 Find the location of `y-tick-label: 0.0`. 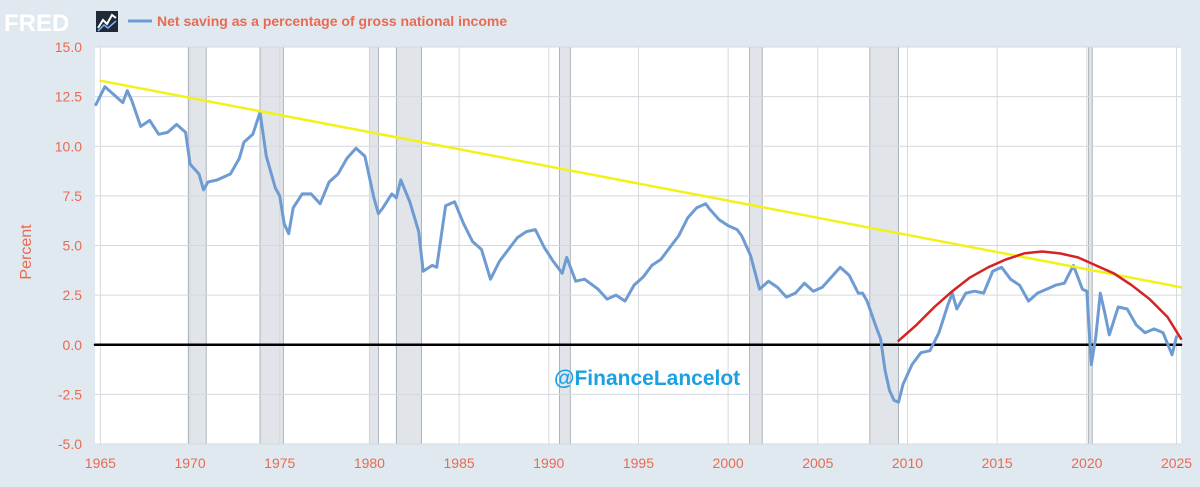

y-tick-label: 0.0 is located at coordinates (73, 345).